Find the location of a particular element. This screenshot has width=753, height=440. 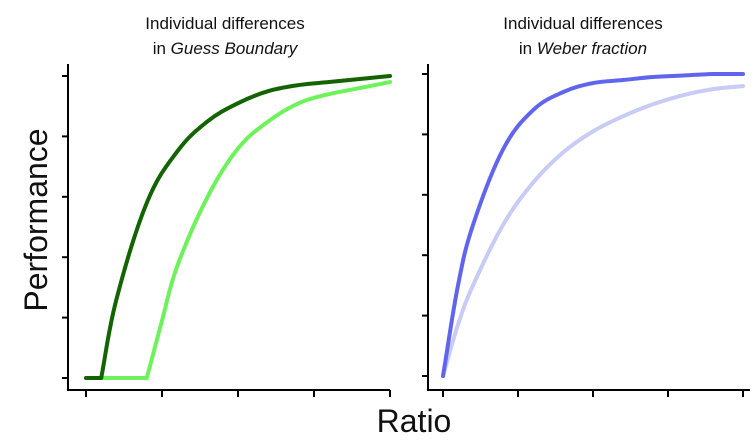

panel-2-title-line-1: Individual differences is located at coordinates (582, 23).